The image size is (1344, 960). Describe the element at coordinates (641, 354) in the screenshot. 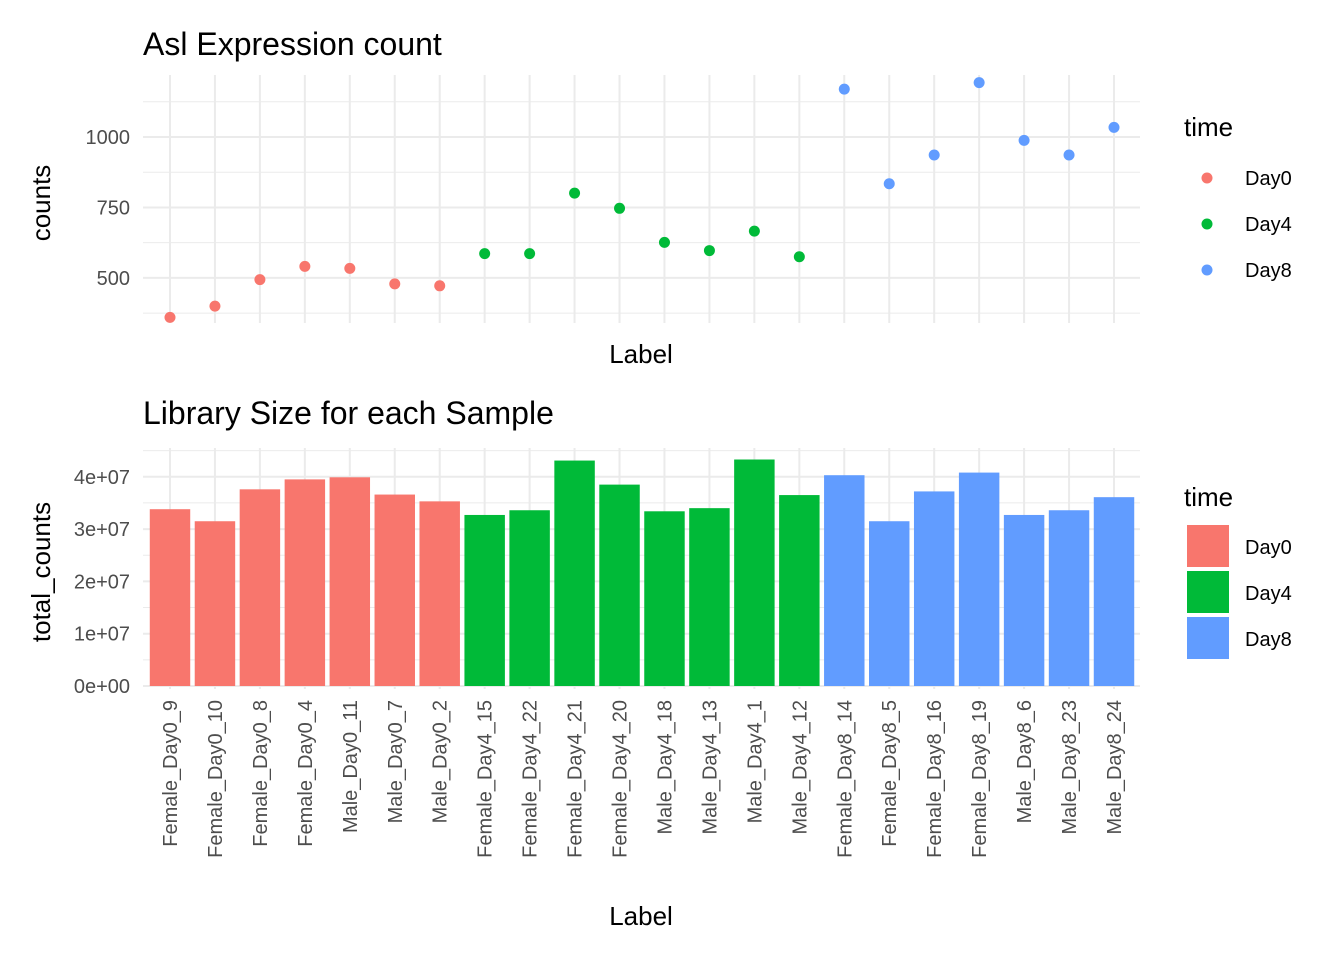

I see `scatter-x-axis-title: Label` at that location.